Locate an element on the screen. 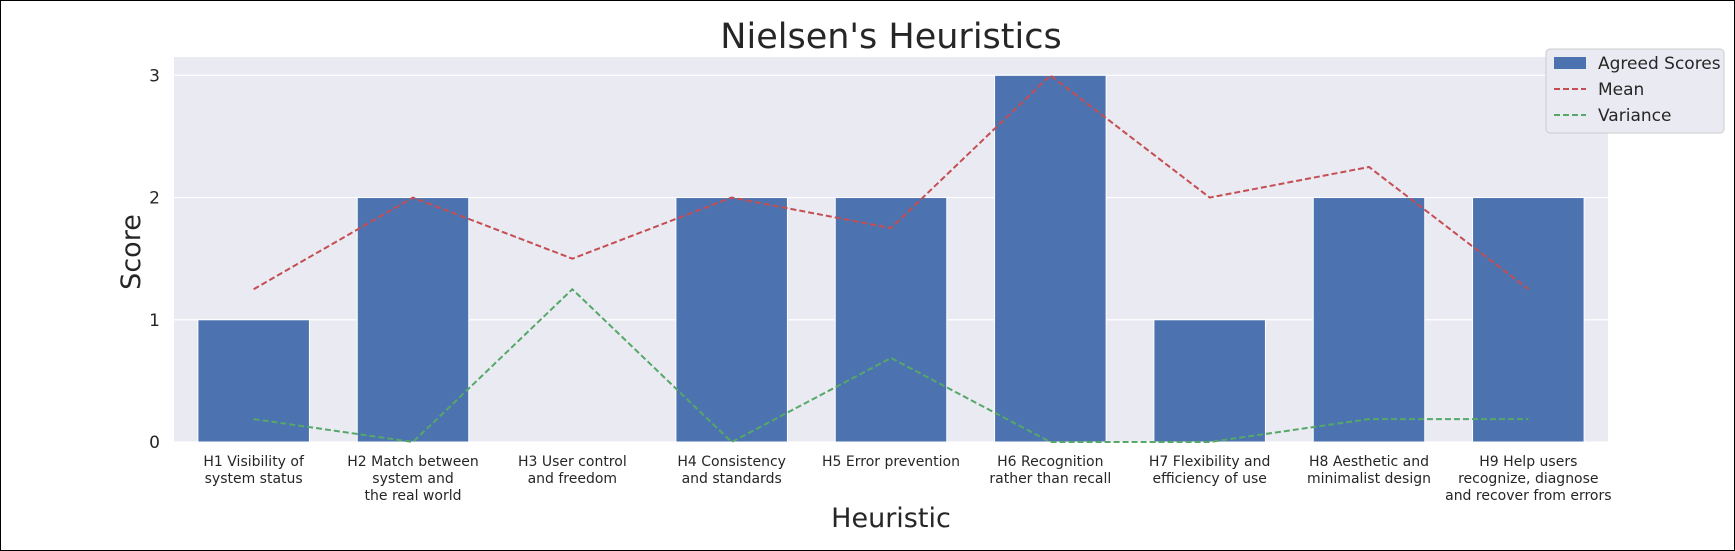 This screenshot has width=1735, height=551. legend-box is located at coordinates (1635, 91).